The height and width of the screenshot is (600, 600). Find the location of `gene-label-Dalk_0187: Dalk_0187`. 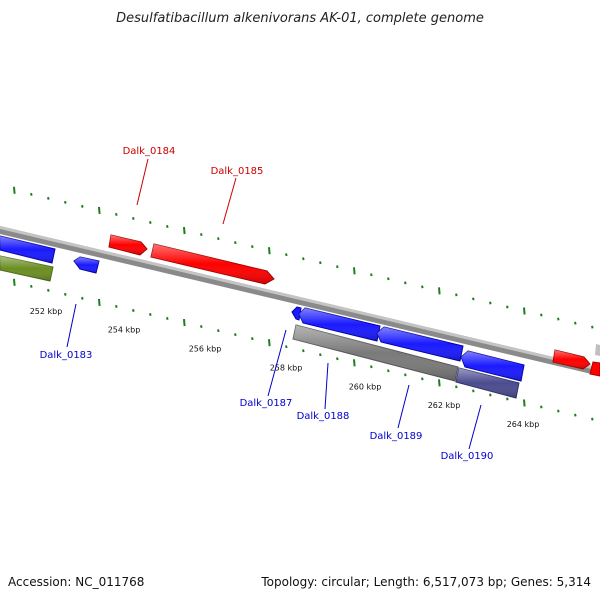

gene-label-Dalk_0187: Dalk_0187 is located at coordinates (266, 403).